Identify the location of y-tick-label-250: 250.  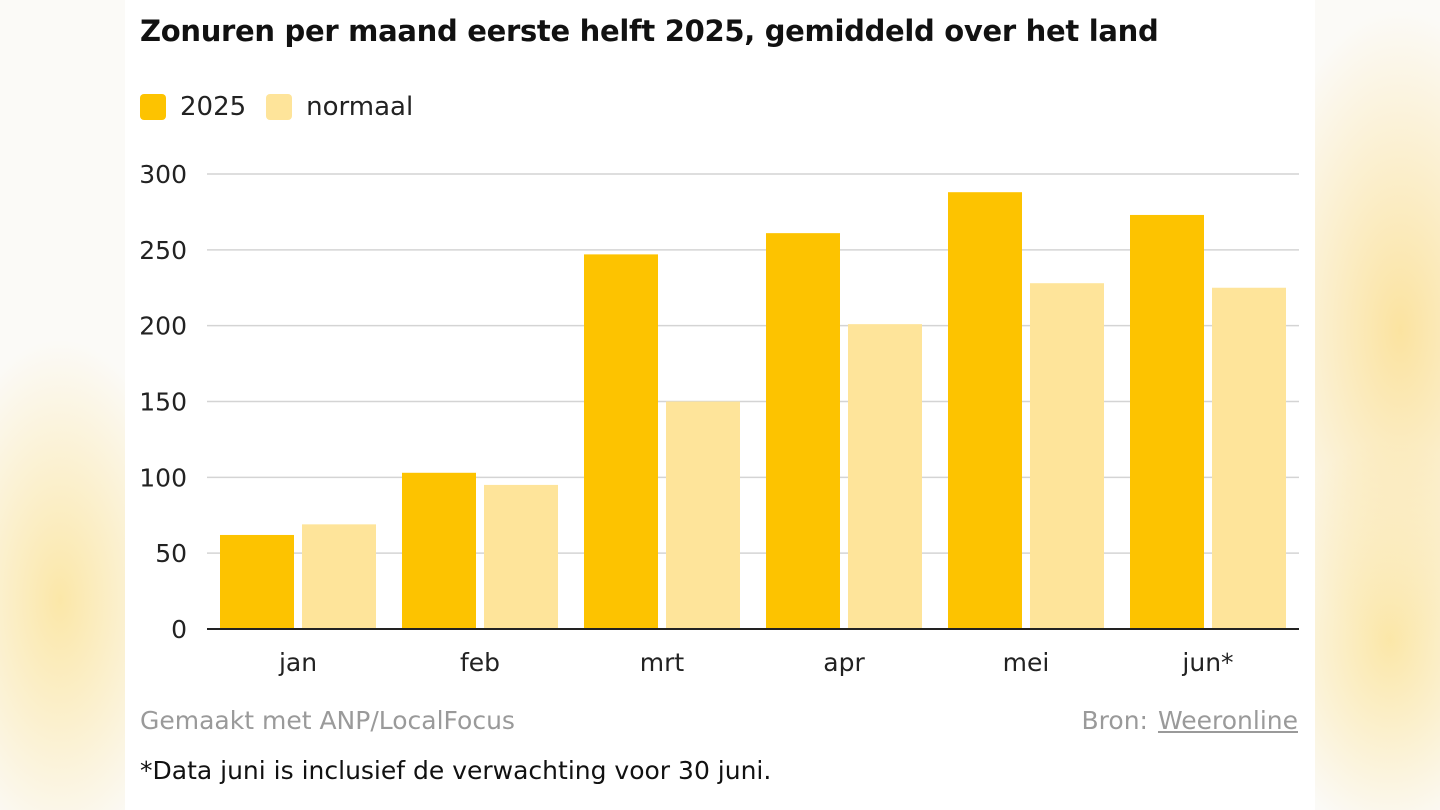
(163, 250).